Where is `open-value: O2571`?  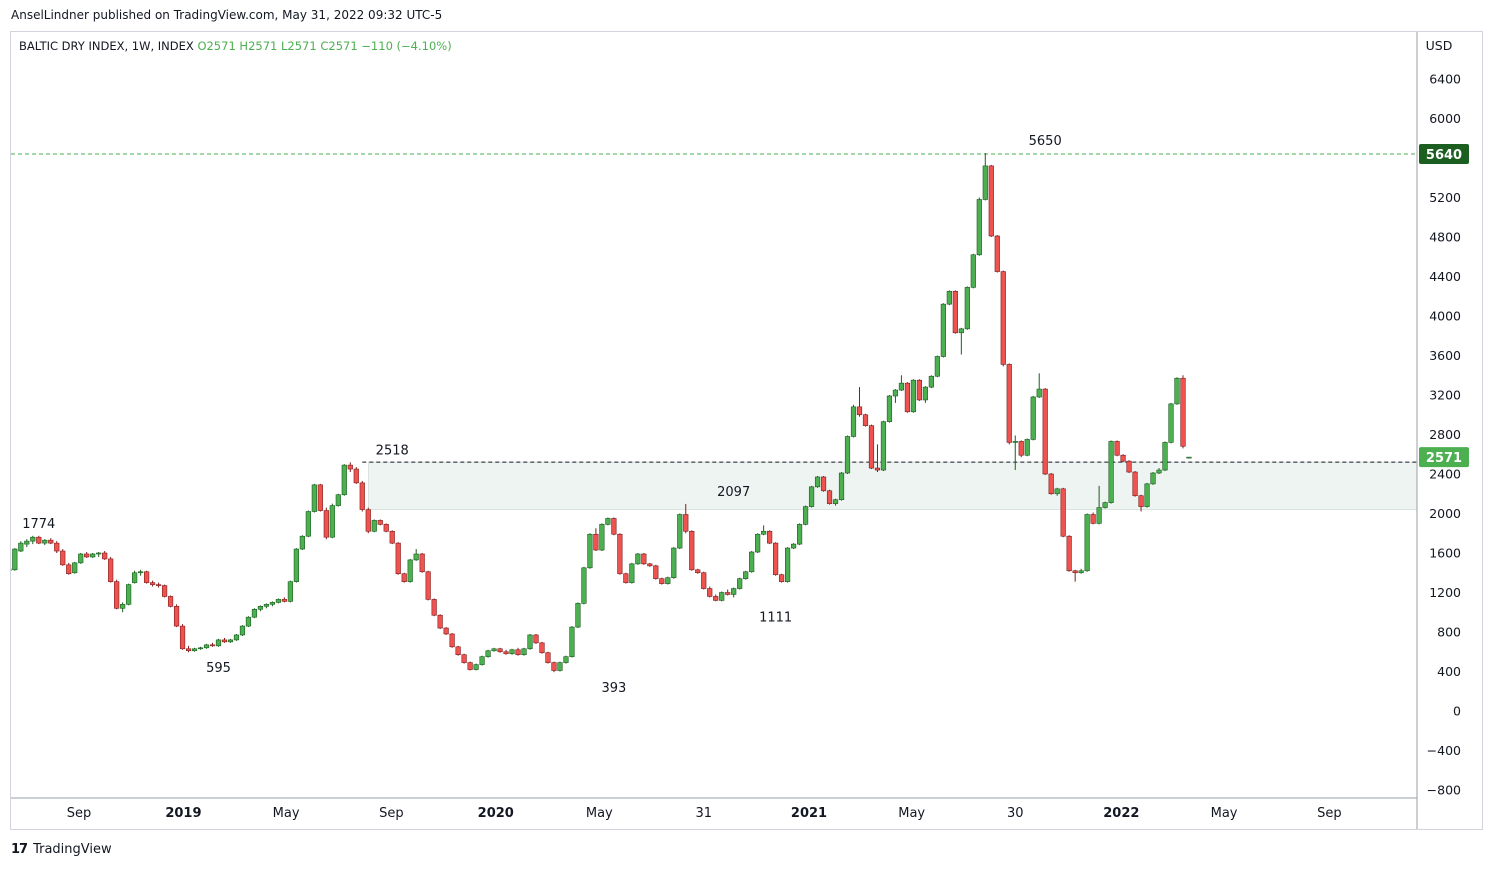
open-value: O2571 is located at coordinates (216, 46).